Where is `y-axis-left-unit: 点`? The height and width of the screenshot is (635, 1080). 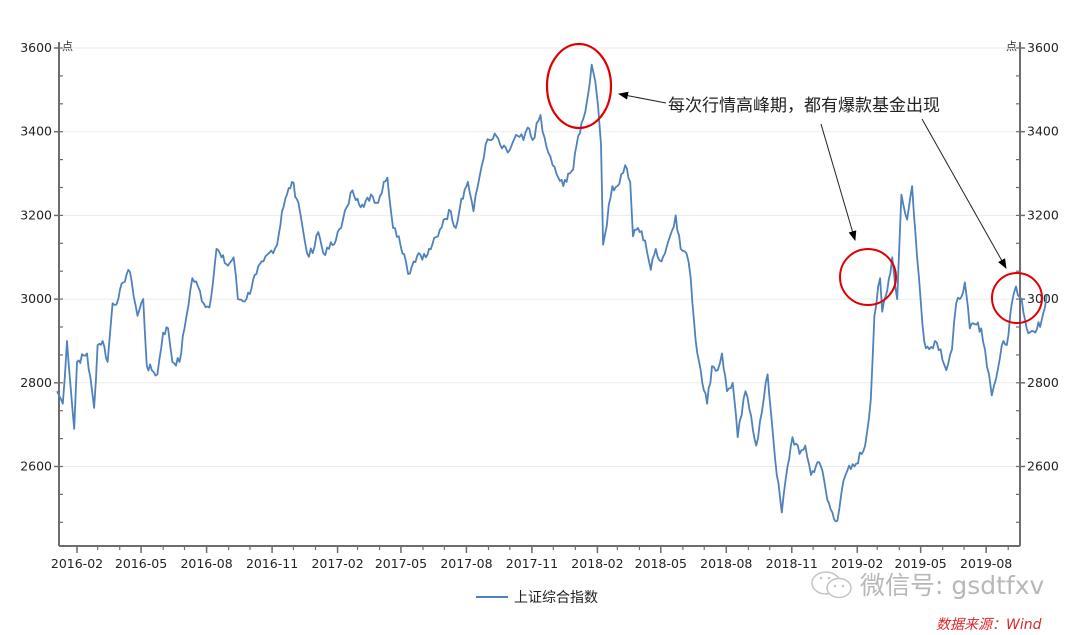 y-axis-left-unit: 点 is located at coordinates (67, 46).